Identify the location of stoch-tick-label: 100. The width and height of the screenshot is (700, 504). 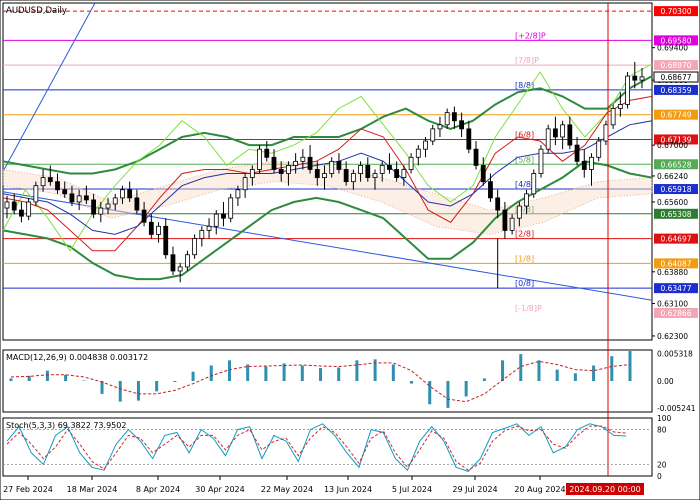
(664, 418).